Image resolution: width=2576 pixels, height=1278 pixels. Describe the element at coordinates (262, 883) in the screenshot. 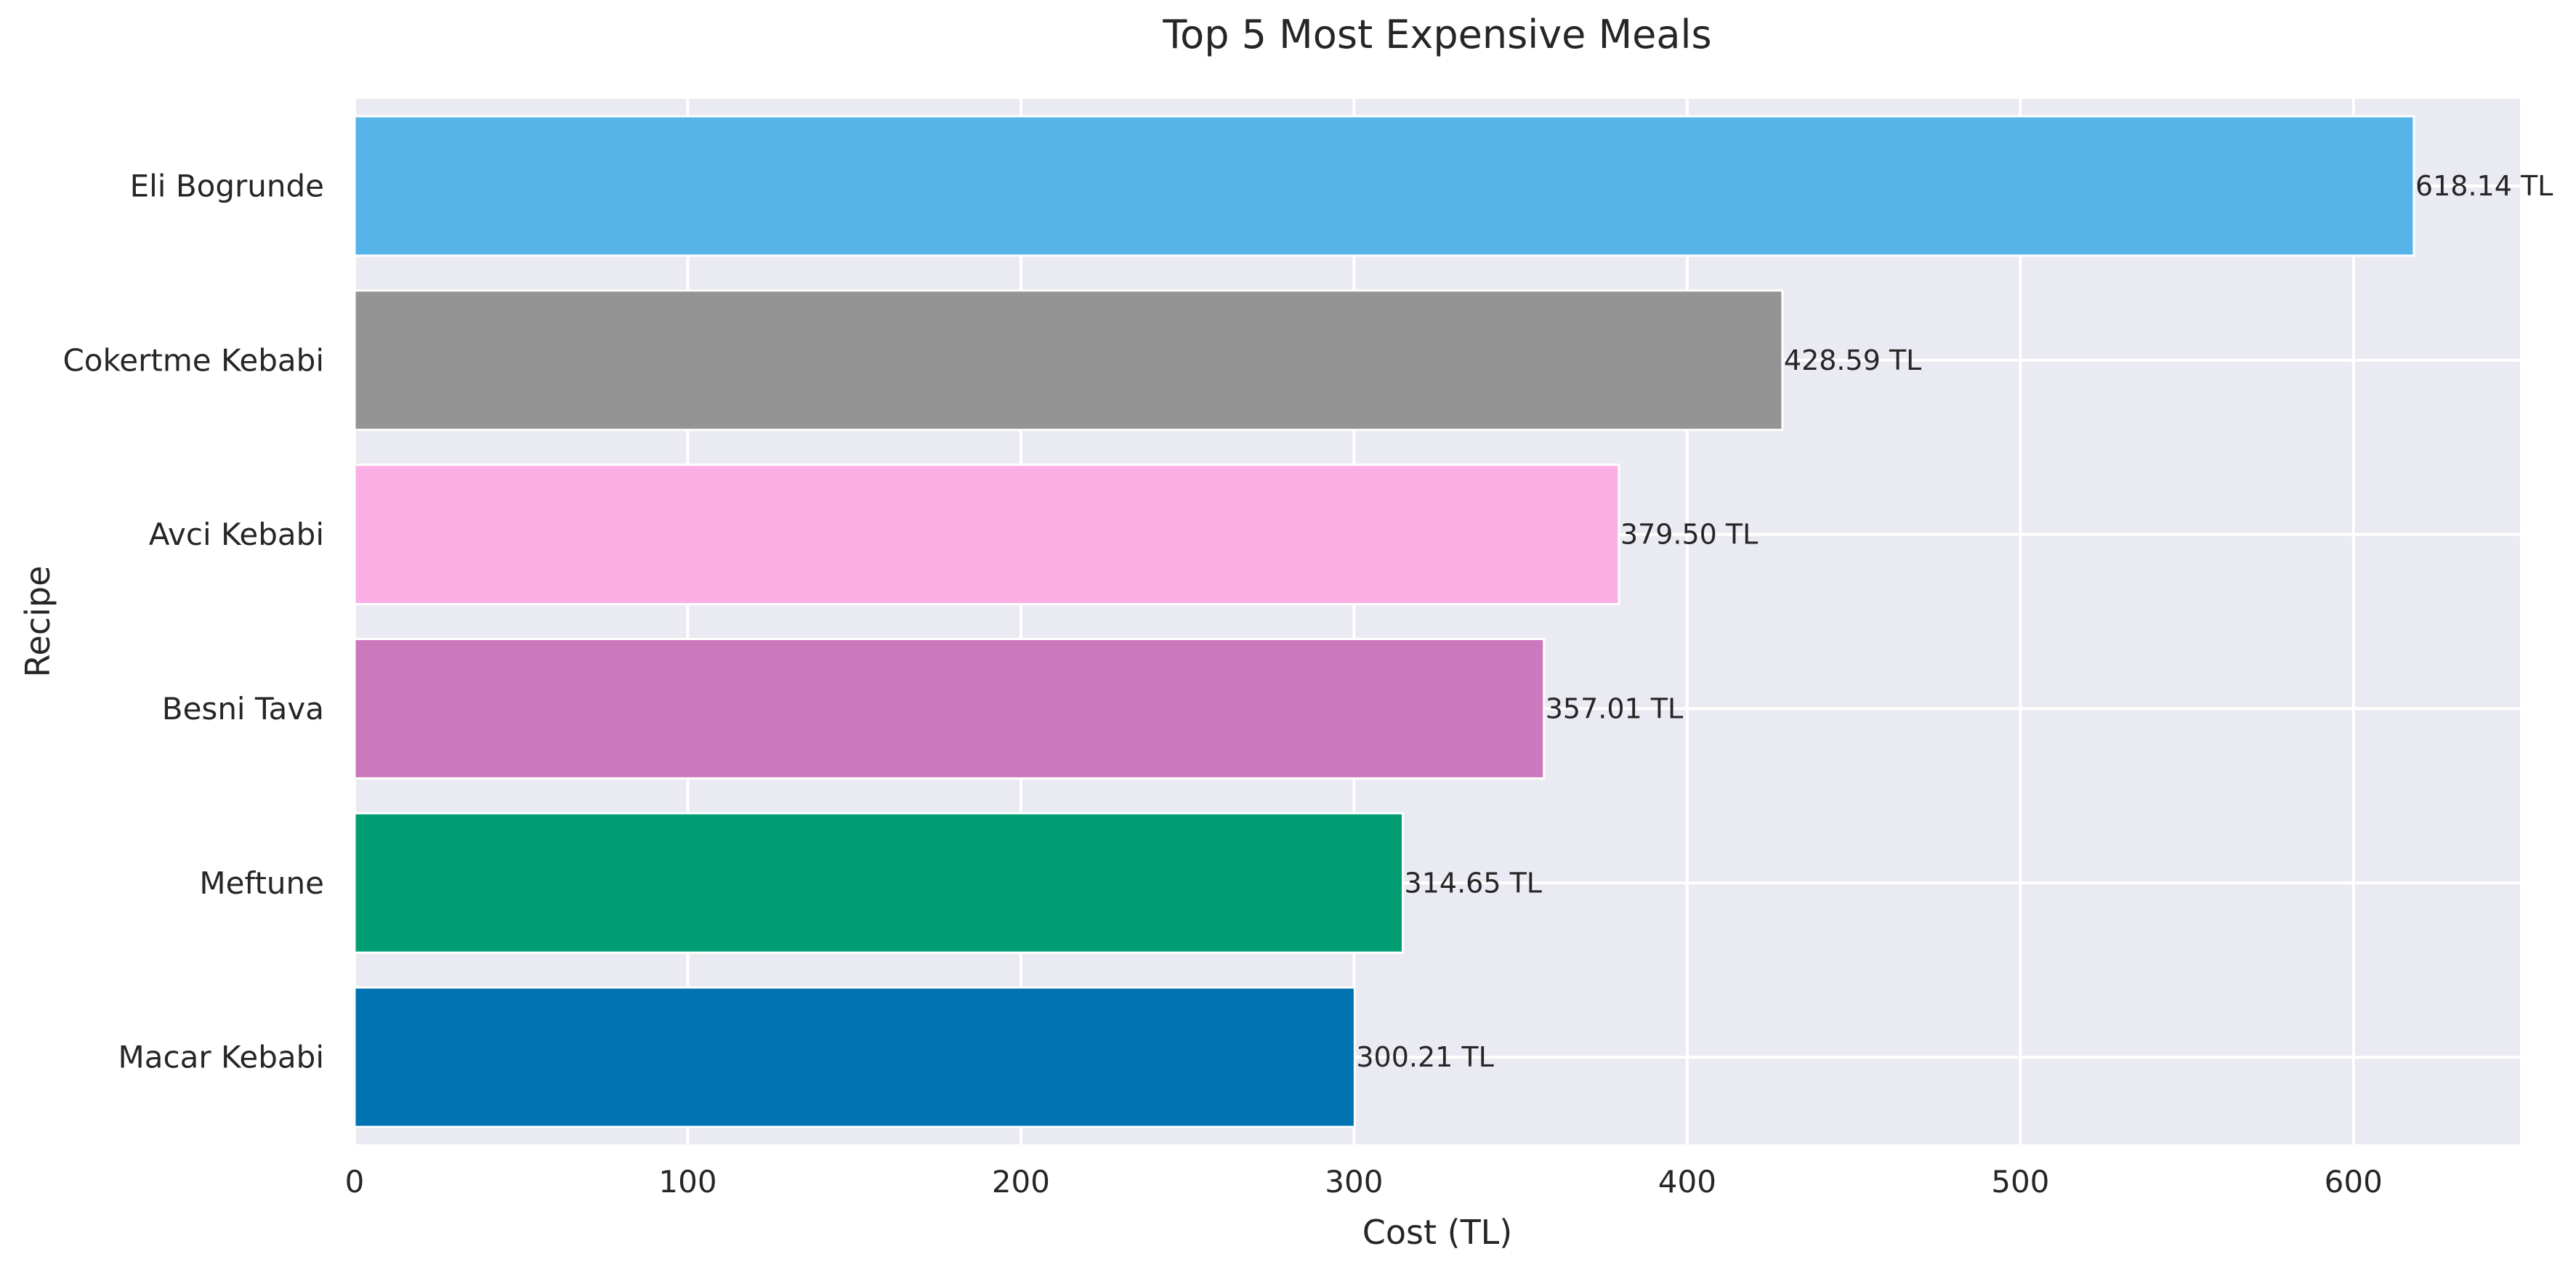

I see `y-tick-label: Meftune` at that location.